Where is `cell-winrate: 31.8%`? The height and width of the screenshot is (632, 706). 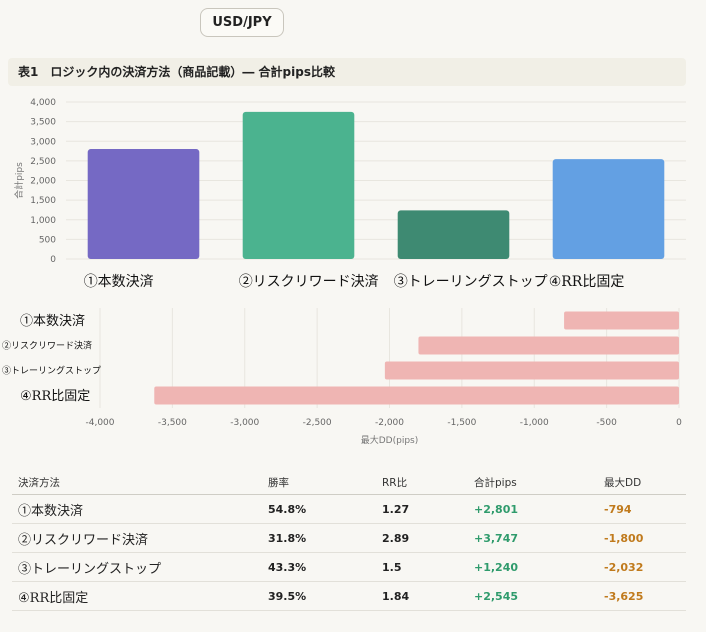 cell-winrate: 31.8% is located at coordinates (319, 538).